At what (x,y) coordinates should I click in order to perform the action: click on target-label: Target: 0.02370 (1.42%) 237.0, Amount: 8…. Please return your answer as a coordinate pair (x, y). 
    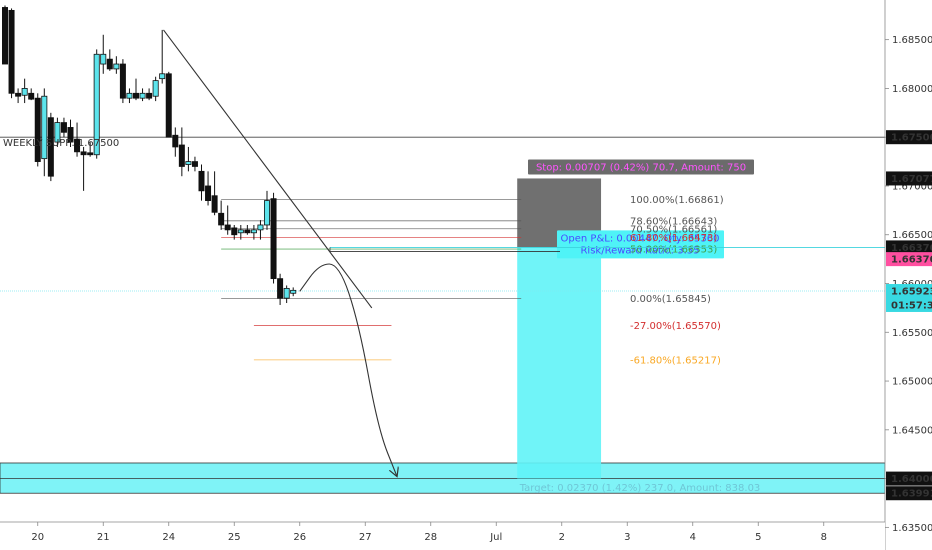
    Looking at the image, I should click on (640, 488).